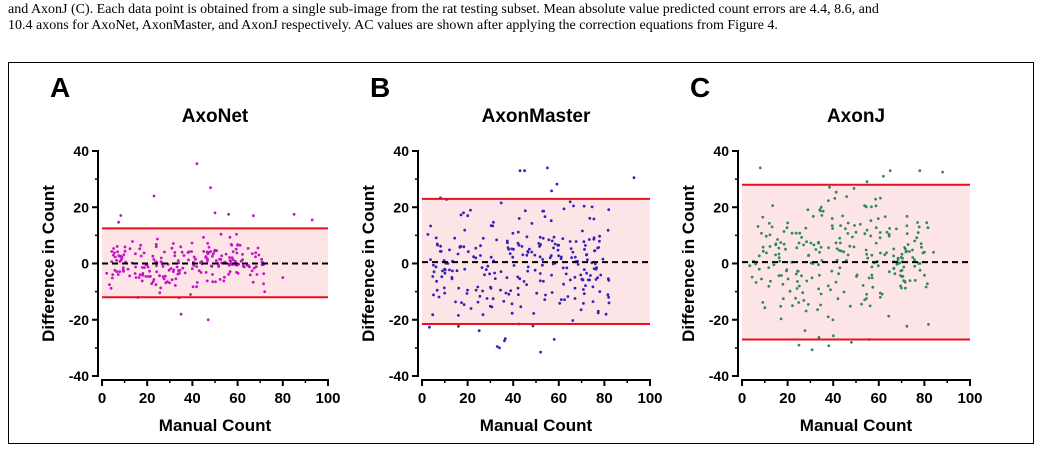  I want to click on x-tick-label: 0, so click(422, 398).